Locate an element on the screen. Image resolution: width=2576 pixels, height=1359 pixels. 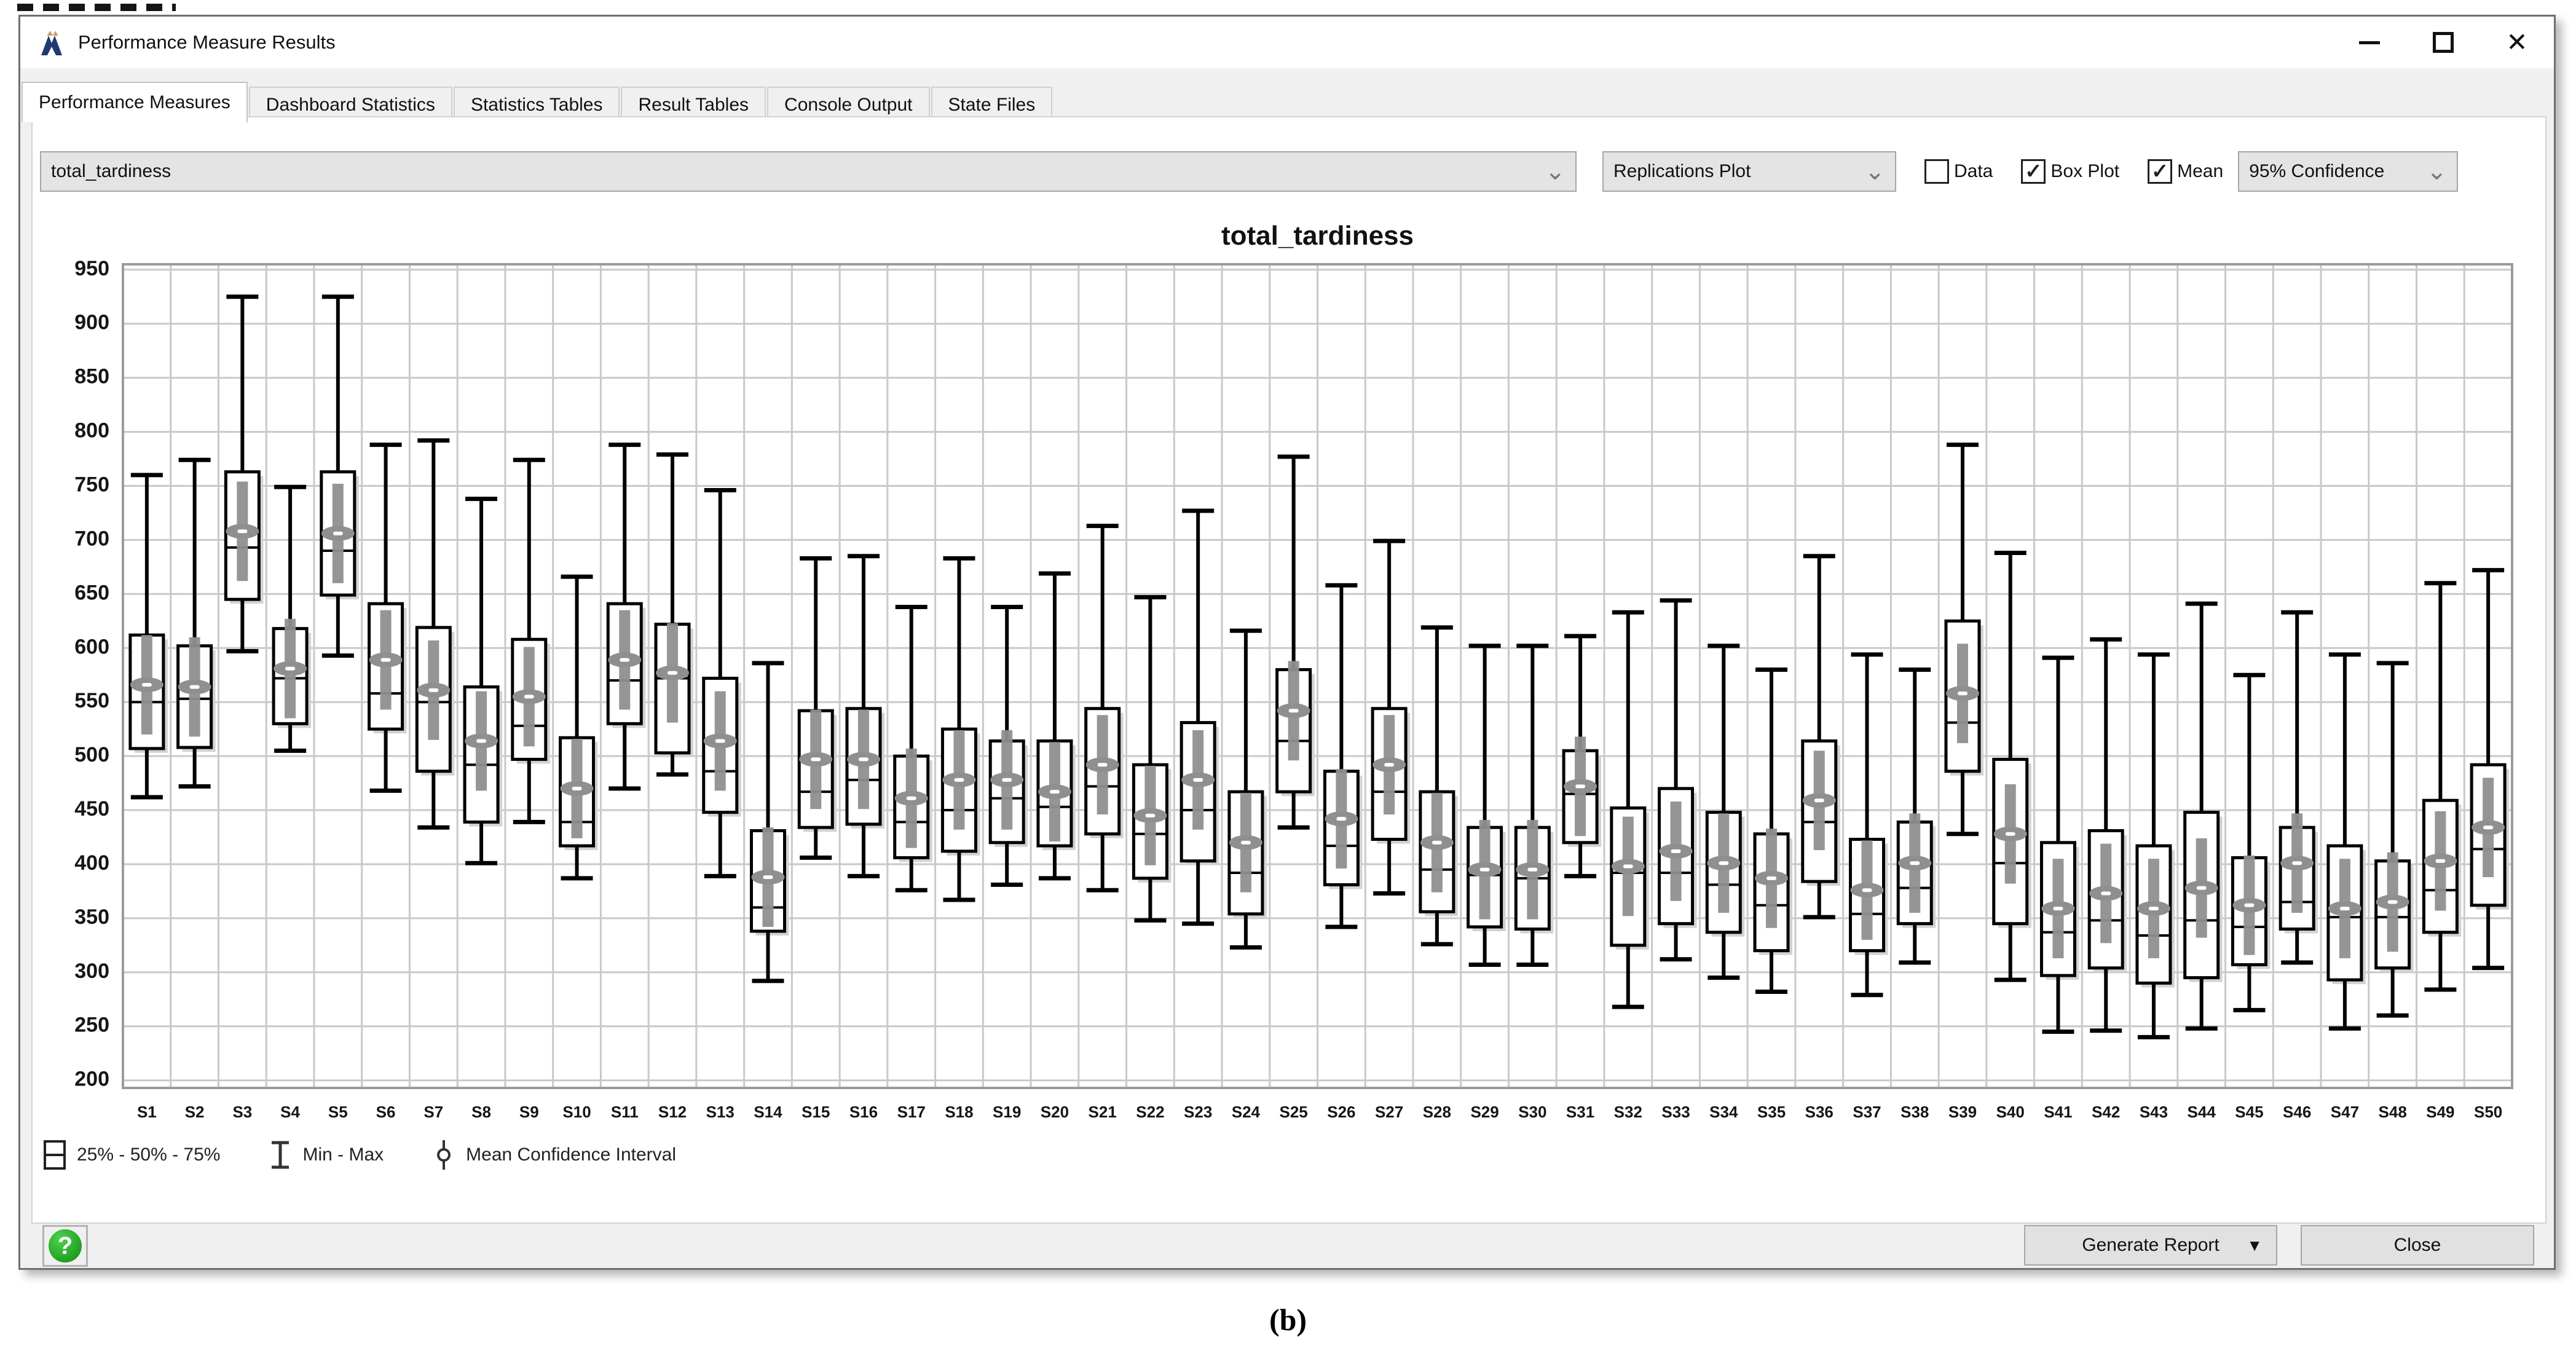
svg-text: S43 is located at coordinates (2154, 1112).